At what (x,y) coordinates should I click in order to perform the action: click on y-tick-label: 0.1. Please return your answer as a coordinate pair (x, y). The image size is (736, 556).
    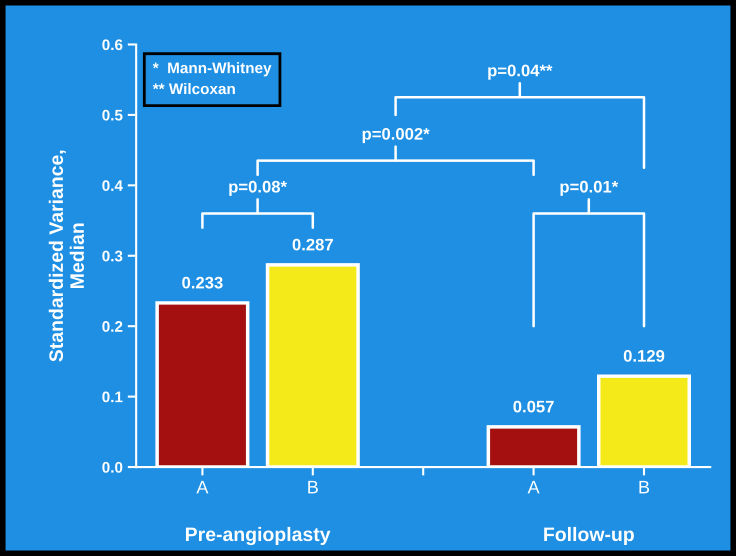
    Looking at the image, I should click on (112, 396).